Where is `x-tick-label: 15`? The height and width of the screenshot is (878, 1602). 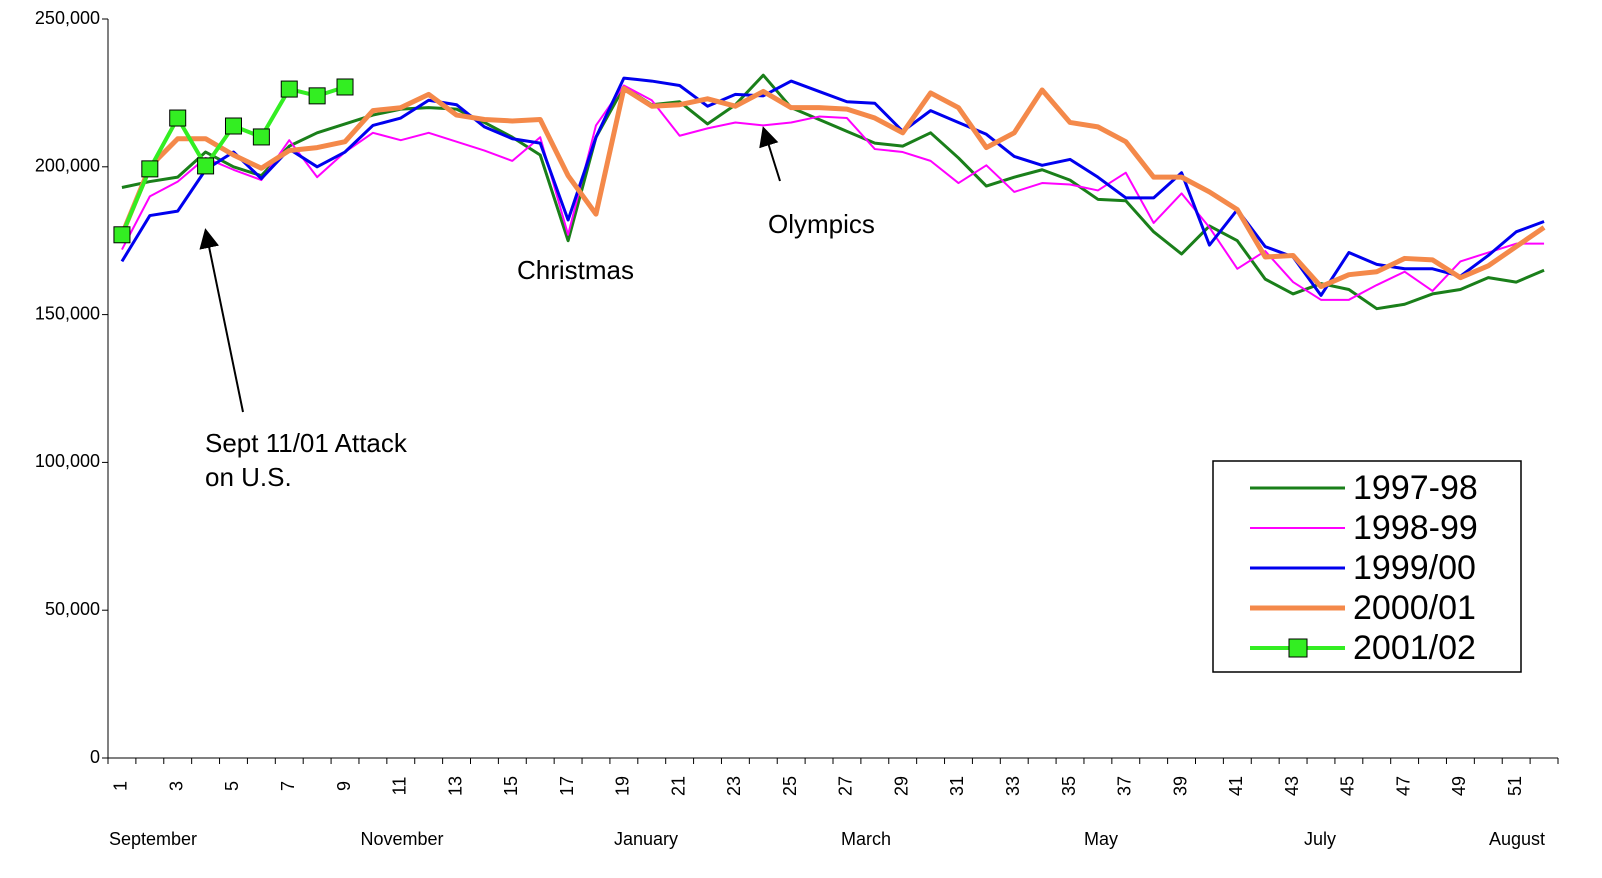 x-tick-label: 15 is located at coordinates (511, 786).